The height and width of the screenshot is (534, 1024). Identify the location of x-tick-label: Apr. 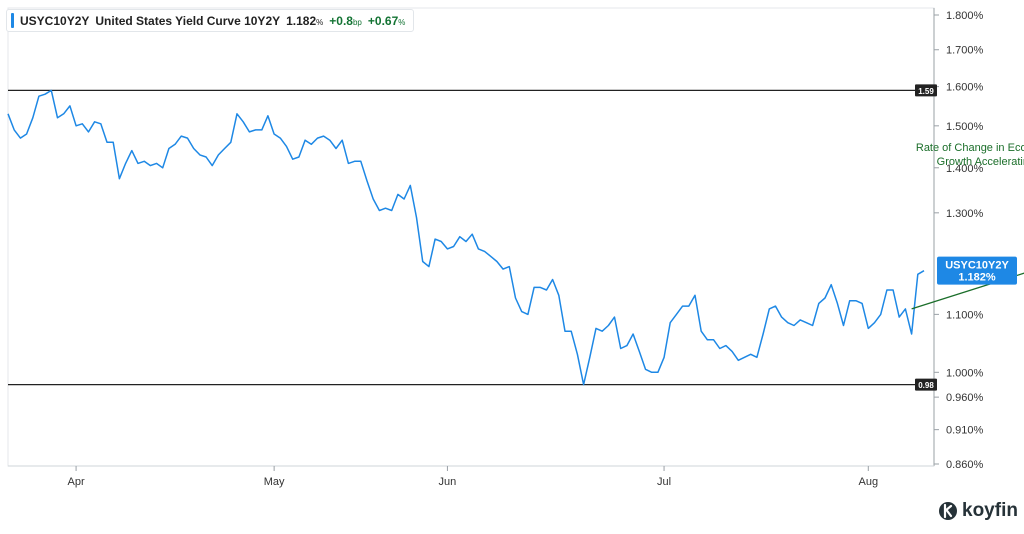
(76, 482).